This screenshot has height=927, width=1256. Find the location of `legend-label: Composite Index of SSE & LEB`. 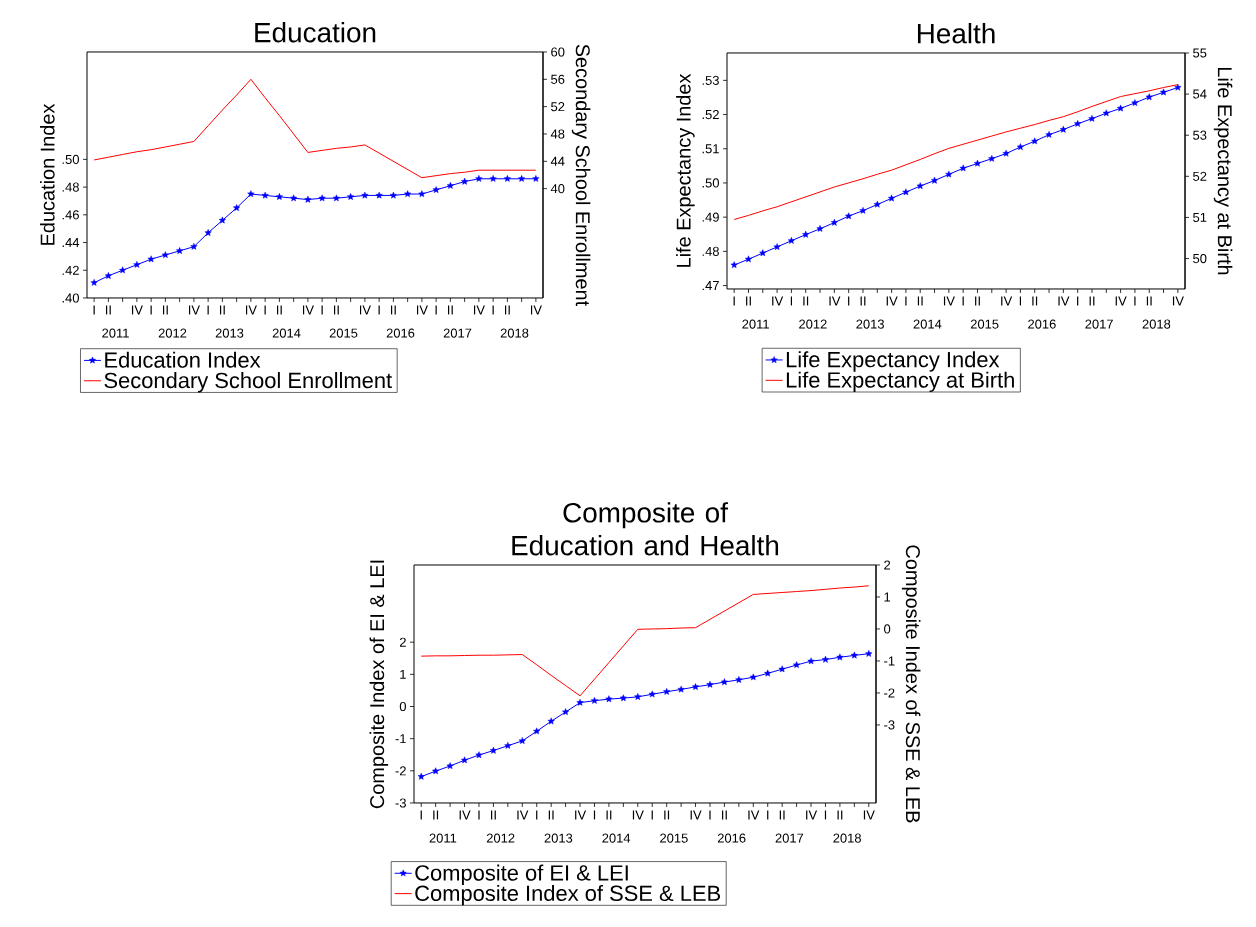

legend-label: Composite Index of SSE & LEB is located at coordinates (568, 895).